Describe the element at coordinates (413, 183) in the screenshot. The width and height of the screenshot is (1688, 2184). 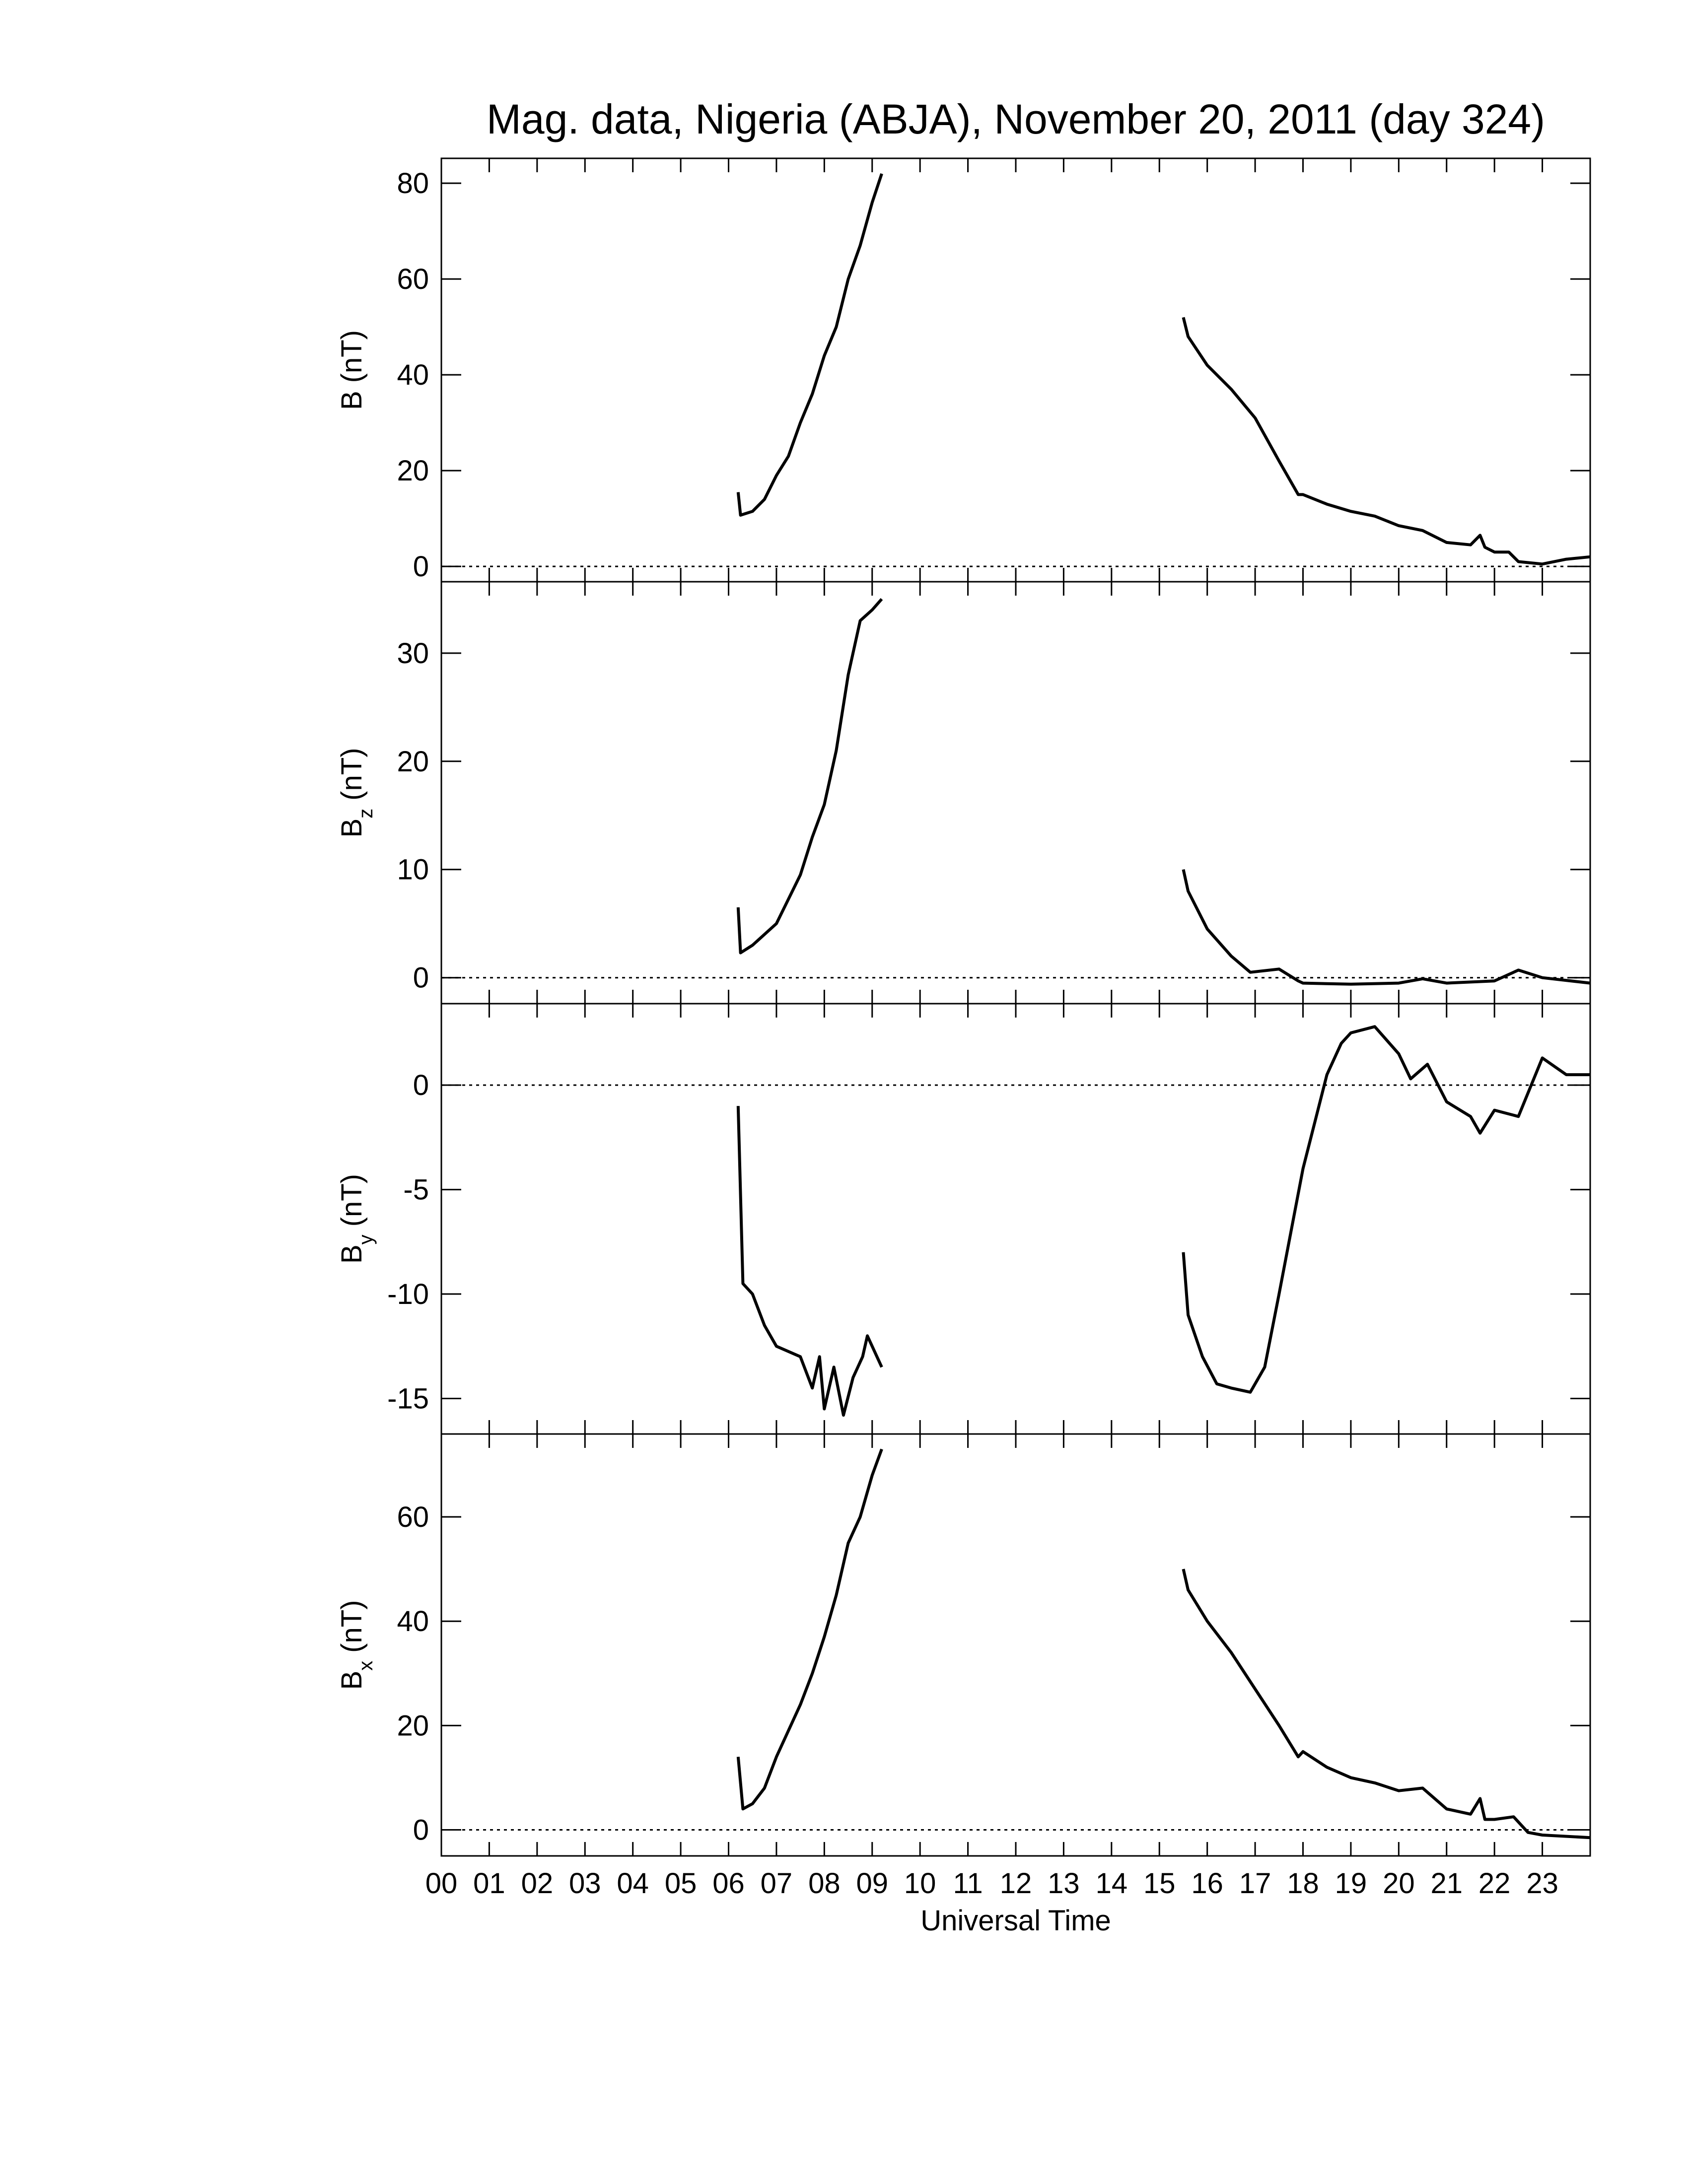
I see `y-tick-label: 80` at that location.